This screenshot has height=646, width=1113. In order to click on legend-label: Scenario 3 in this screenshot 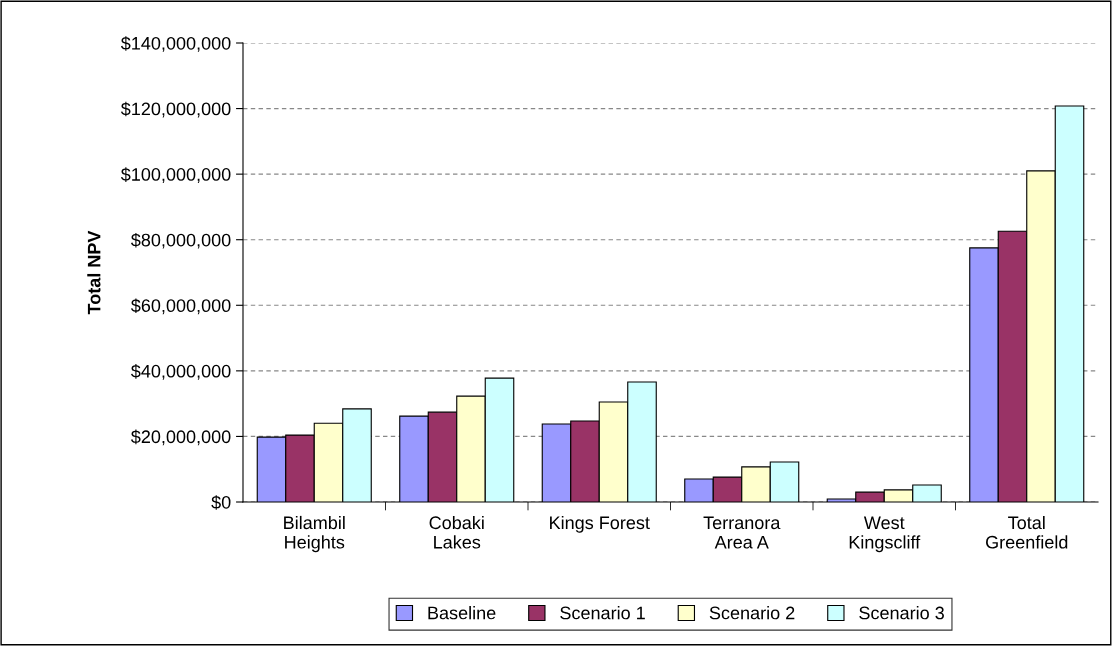, I will do `click(901, 613)`.